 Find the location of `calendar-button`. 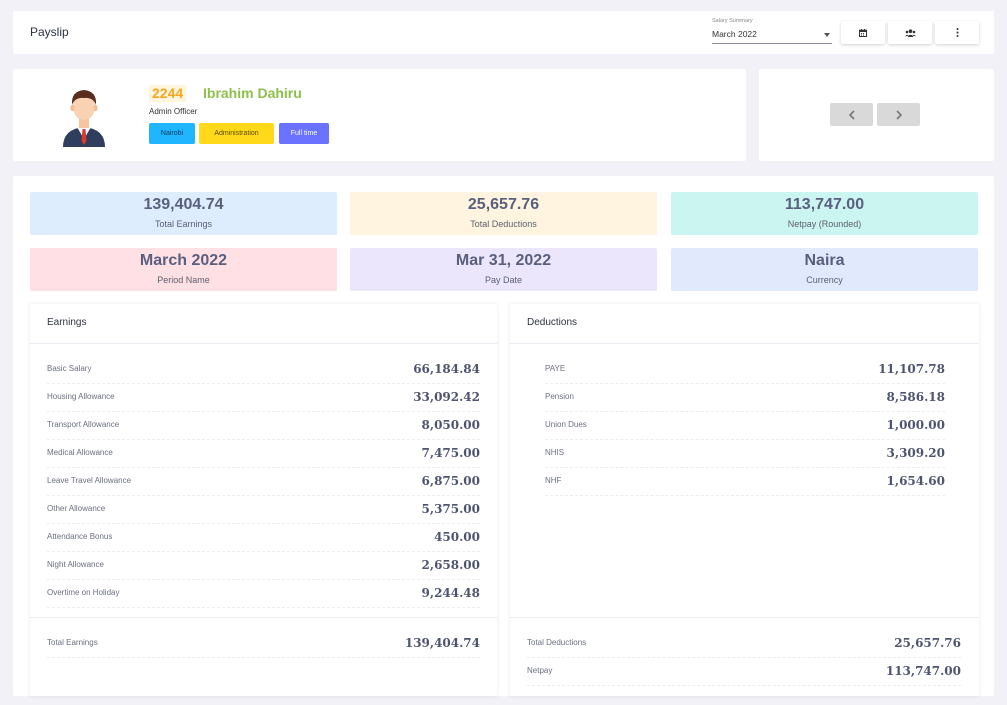

calendar-button is located at coordinates (863, 32).